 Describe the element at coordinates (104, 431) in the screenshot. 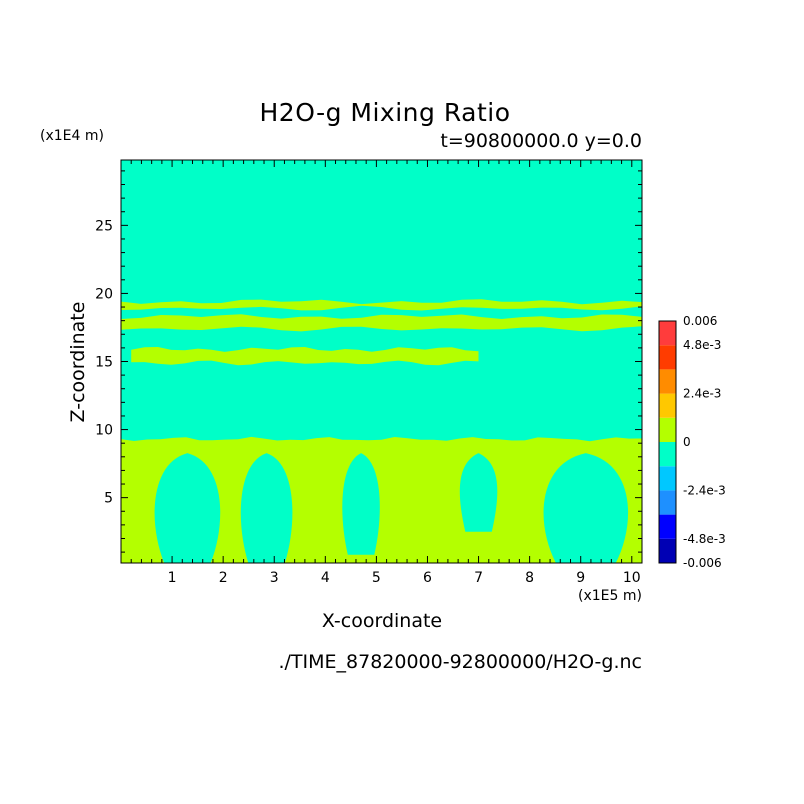

I see `z-tick-label: 10` at that location.